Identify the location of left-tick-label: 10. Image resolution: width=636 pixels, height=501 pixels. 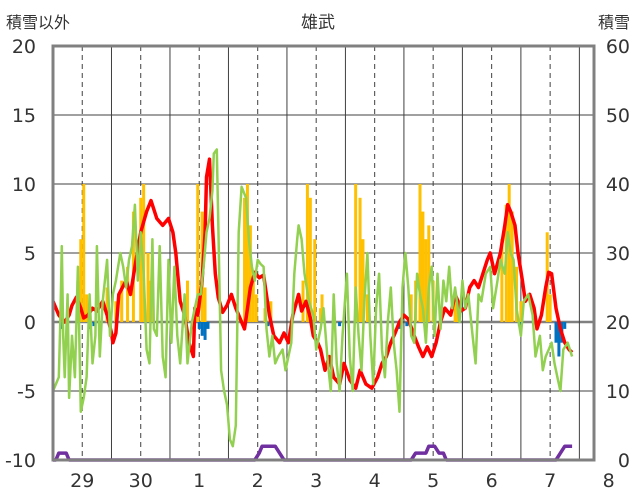
(24, 185).